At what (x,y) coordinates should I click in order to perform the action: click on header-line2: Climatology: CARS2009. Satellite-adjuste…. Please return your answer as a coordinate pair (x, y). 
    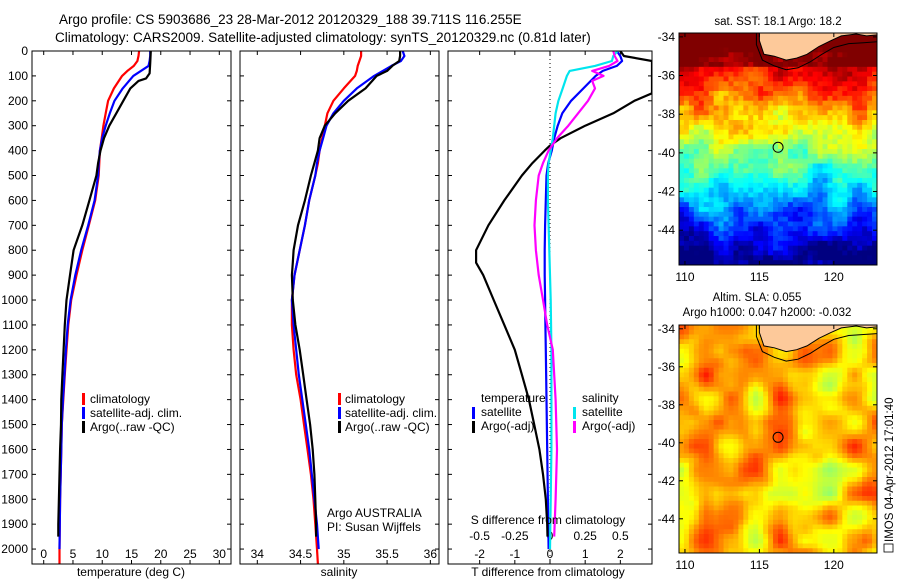
    Looking at the image, I should click on (323, 37).